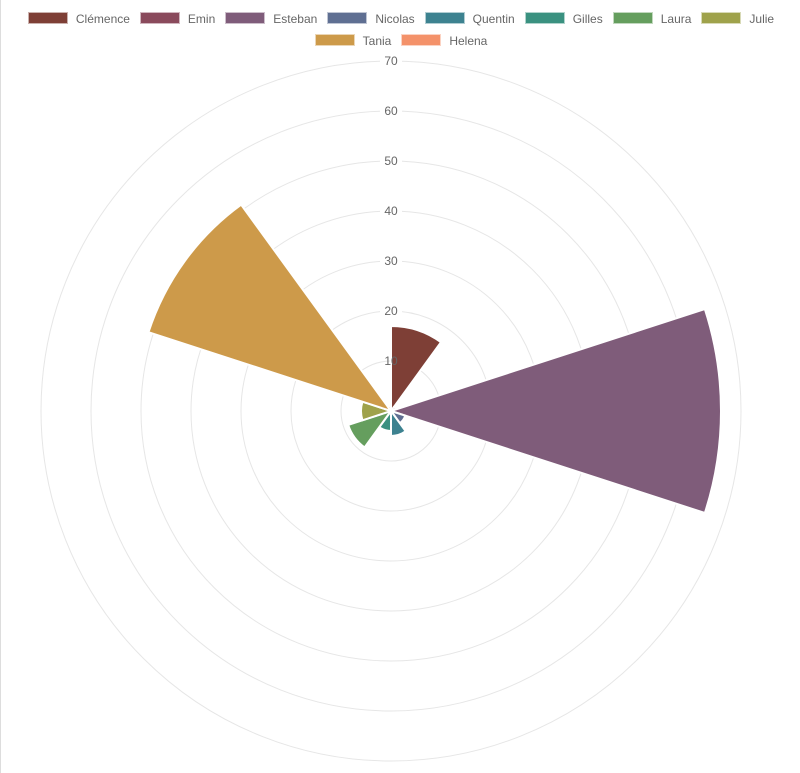 This screenshot has height=773, width=800. I want to click on legend-label: Emin, so click(201, 19).